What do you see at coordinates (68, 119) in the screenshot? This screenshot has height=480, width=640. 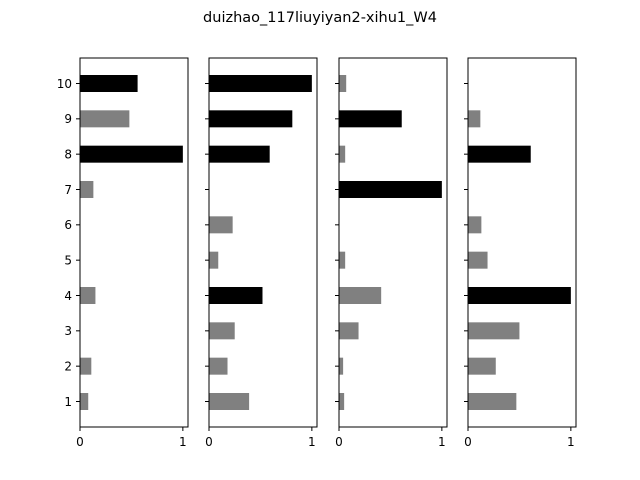 I see `y-tick-label: 9` at bounding box center [68, 119].